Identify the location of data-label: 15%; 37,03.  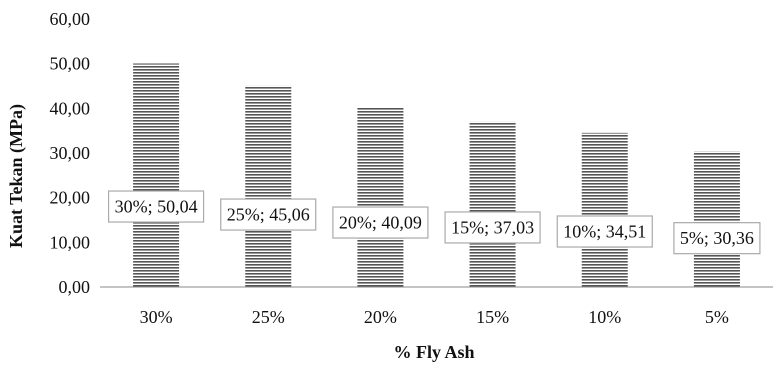
(492, 227).